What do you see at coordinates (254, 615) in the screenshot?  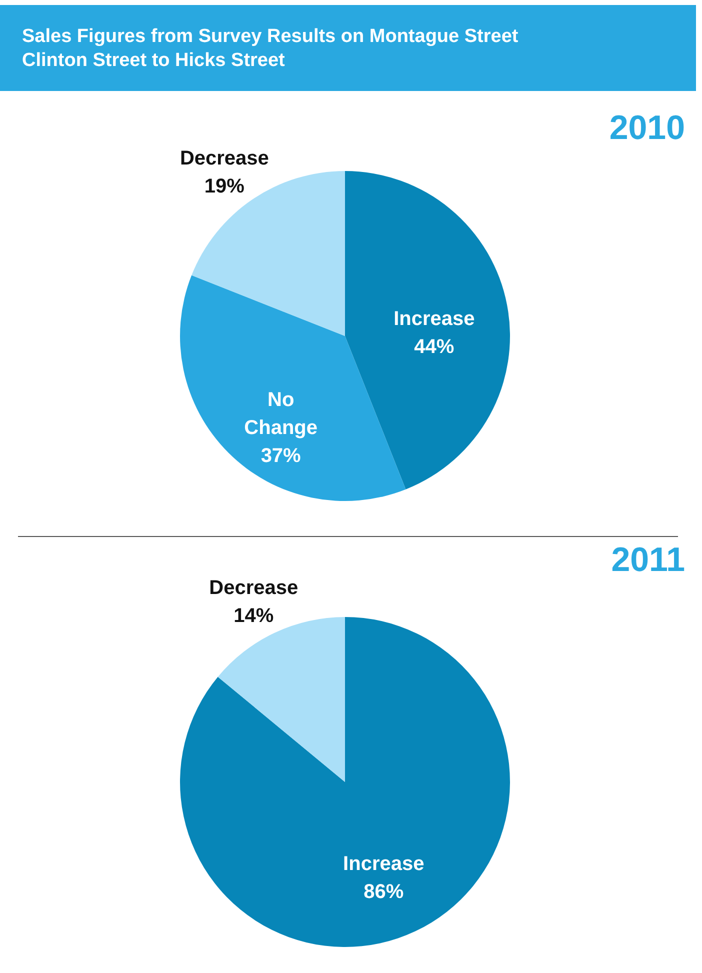 I see `data-label: 14%` at bounding box center [254, 615].